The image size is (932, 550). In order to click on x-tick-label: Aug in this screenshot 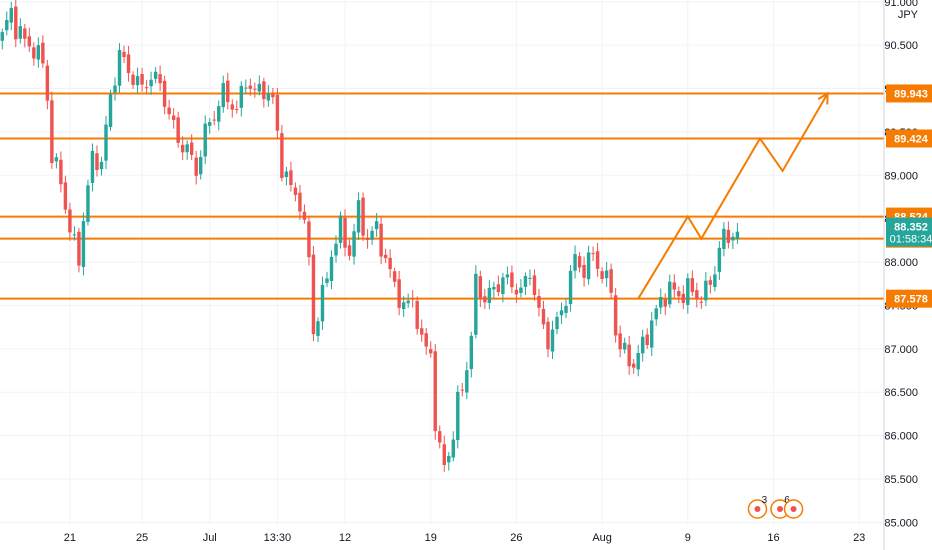, I will do `click(602, 538)`.